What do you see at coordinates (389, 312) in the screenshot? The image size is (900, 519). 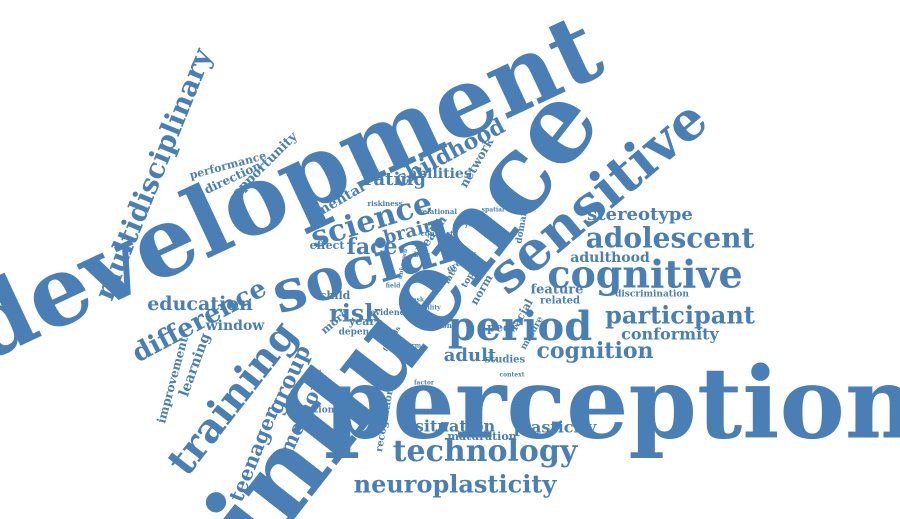 I see `word-evidence: evidence` at bounding box center [389, 312].